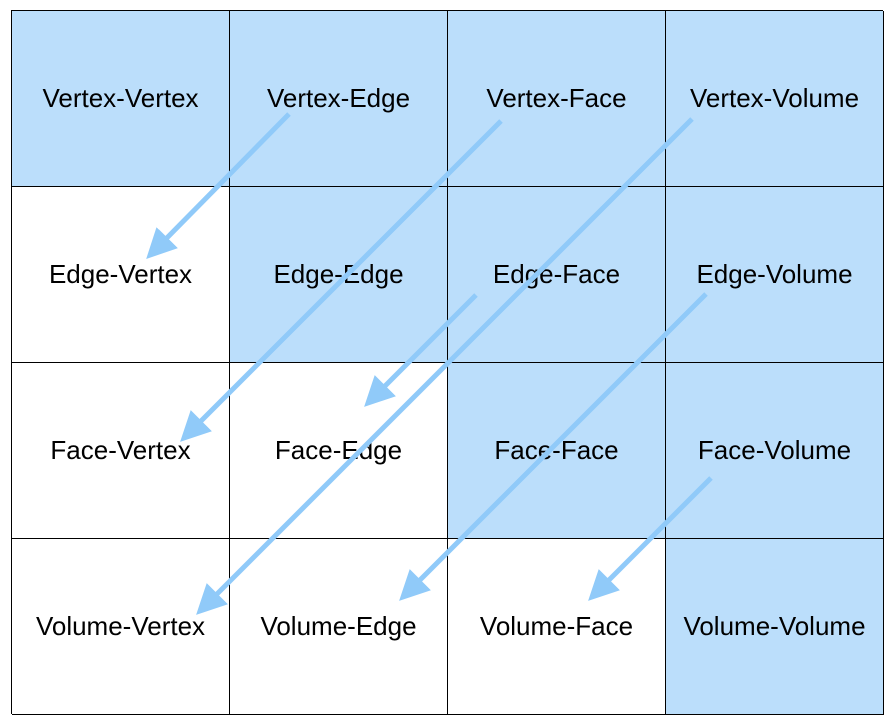 The height and width of the screenshot is (724, 892). I want to click on cell-edge-volume: Edge-Volume, so click(775, 275).